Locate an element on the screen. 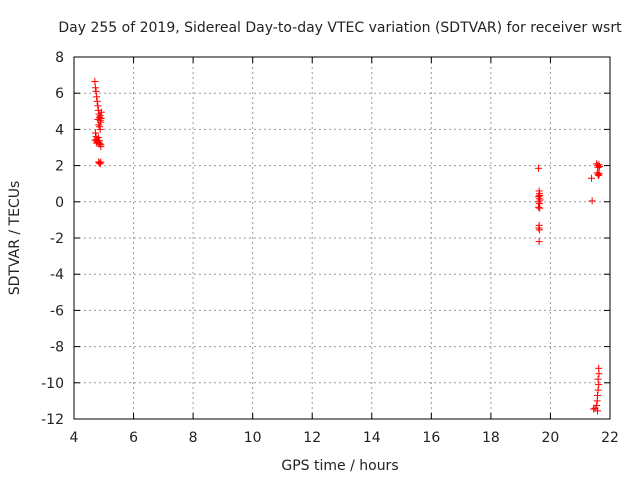  y-tick-label: -8 is located at coordinates (57, 348).